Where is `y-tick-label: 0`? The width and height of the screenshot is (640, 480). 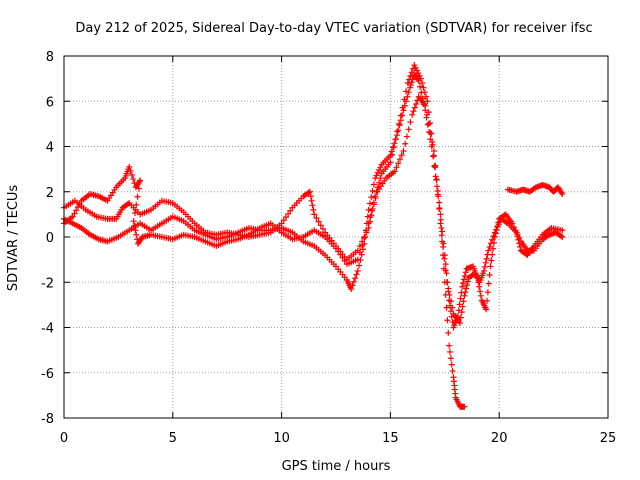 y-tick-label: 0 is located at coordinates (50, 238).